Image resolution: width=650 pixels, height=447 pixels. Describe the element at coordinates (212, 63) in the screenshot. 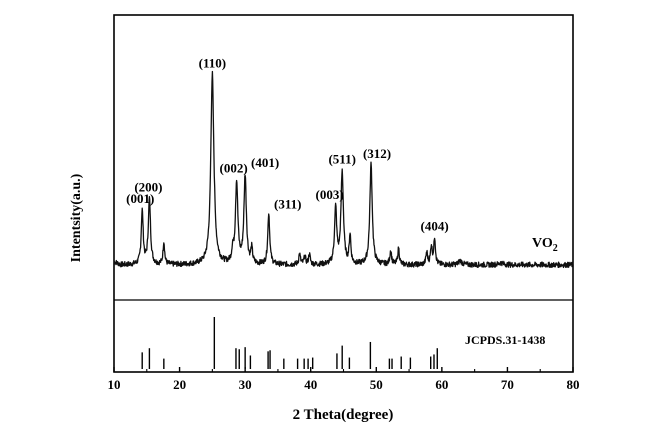

I see `peak-label: (110)` at that location.